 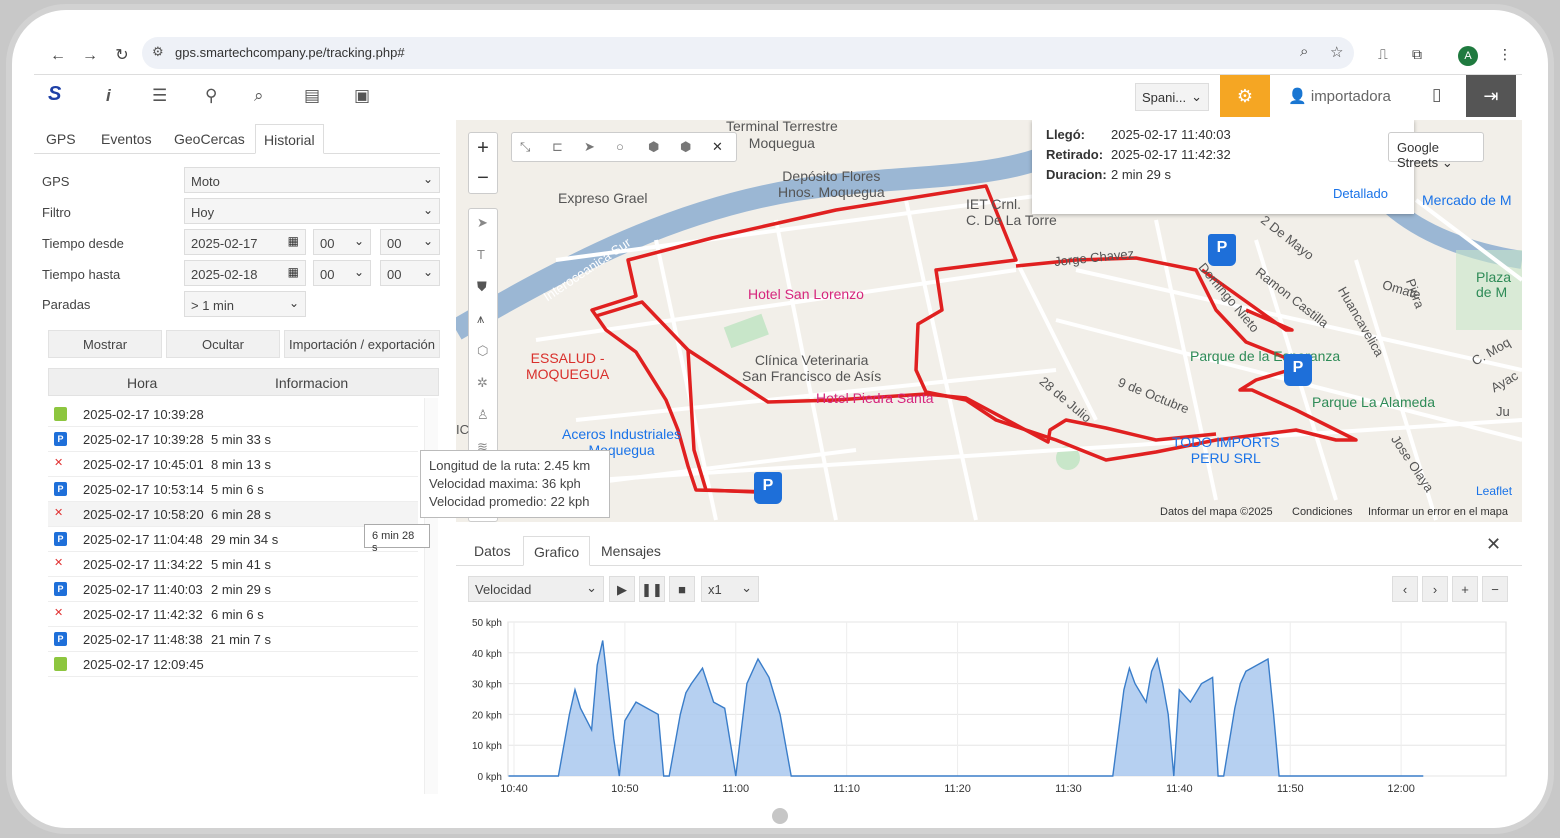 What do you see at coordinates (1322, 512) in the screenshot?
I see `attrib-condiciones: Condiciones` at bounding box center [1322, 512].